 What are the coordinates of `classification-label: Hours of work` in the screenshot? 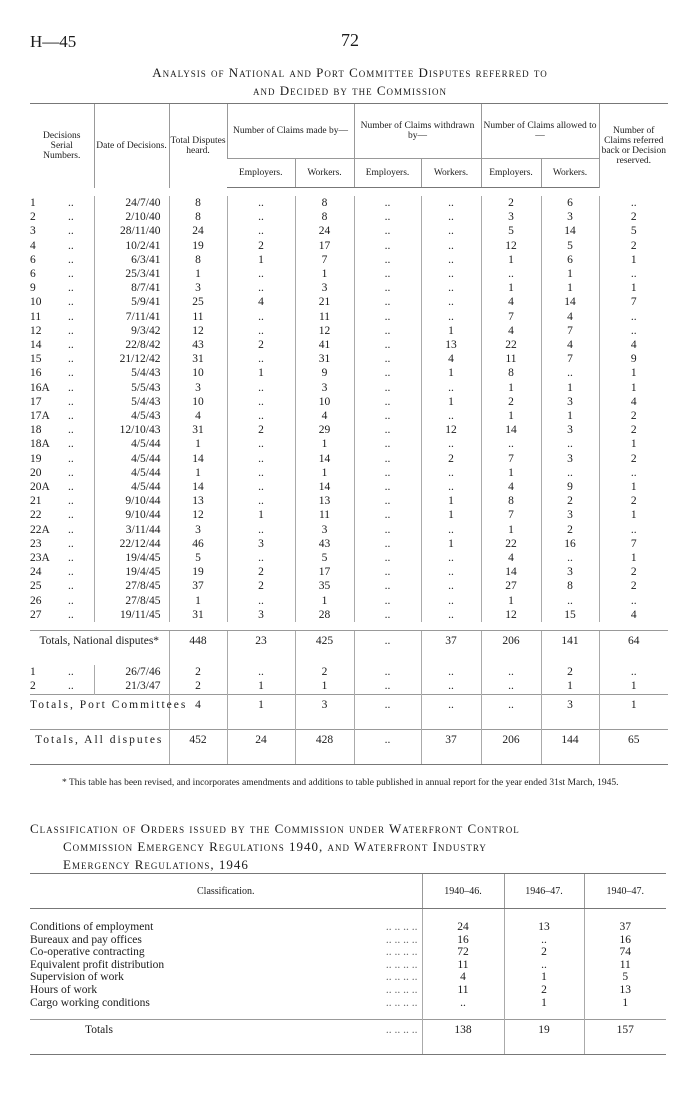 It's located at (64, 989).